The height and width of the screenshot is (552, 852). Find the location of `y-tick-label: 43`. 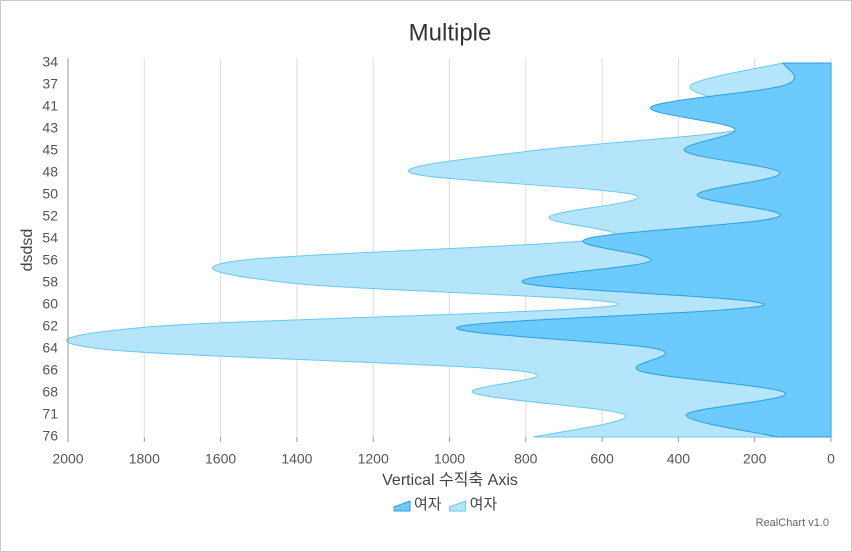

y-tick-label: 43 is located at coordinates (50, 128).